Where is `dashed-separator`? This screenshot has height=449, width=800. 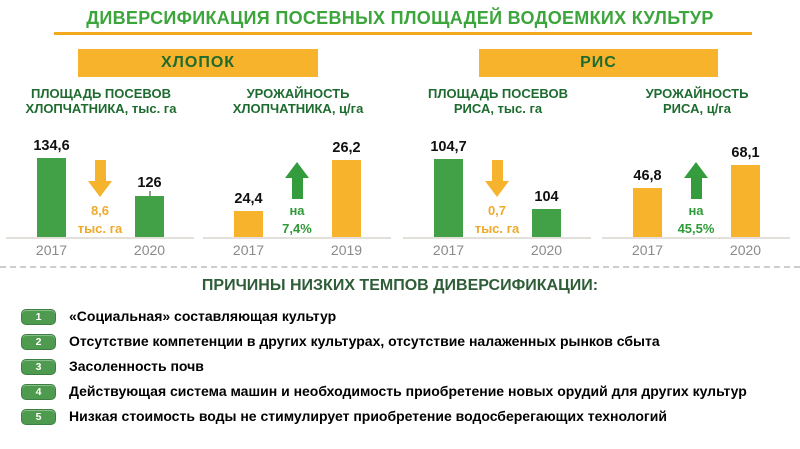 dashed-separator is located at coordinates (400, 267).